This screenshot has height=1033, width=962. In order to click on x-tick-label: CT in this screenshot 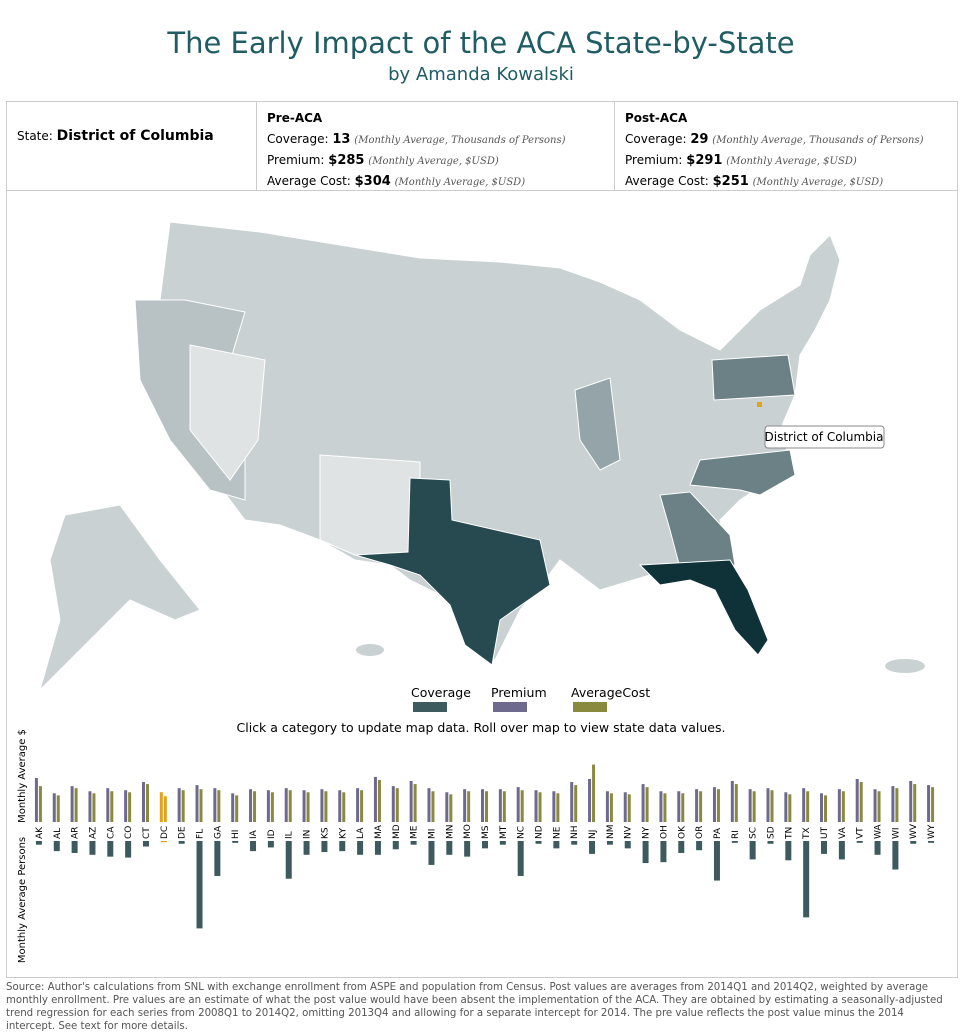, I will do `click(147, 833)`.